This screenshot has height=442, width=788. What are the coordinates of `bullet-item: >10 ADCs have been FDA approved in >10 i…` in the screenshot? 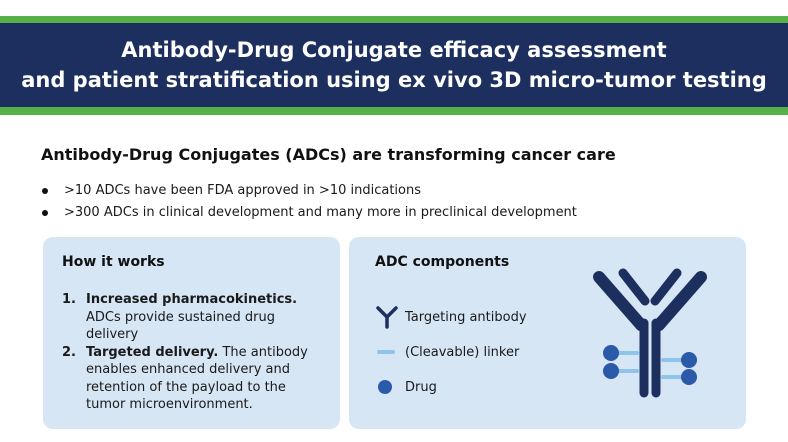 It's located at (308, 191).